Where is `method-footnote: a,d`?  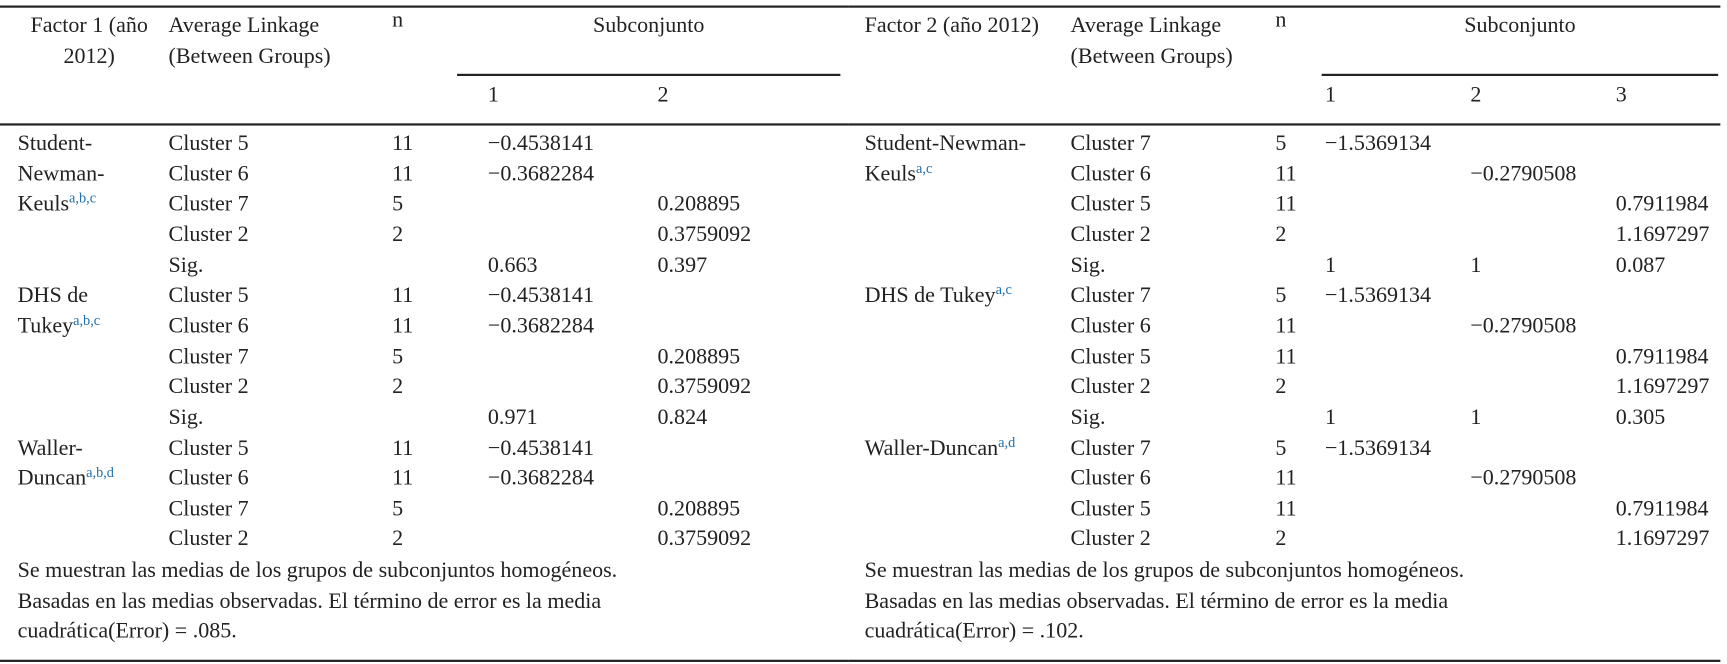
method-footnote: a,d is located at coordinates (1007, 441).